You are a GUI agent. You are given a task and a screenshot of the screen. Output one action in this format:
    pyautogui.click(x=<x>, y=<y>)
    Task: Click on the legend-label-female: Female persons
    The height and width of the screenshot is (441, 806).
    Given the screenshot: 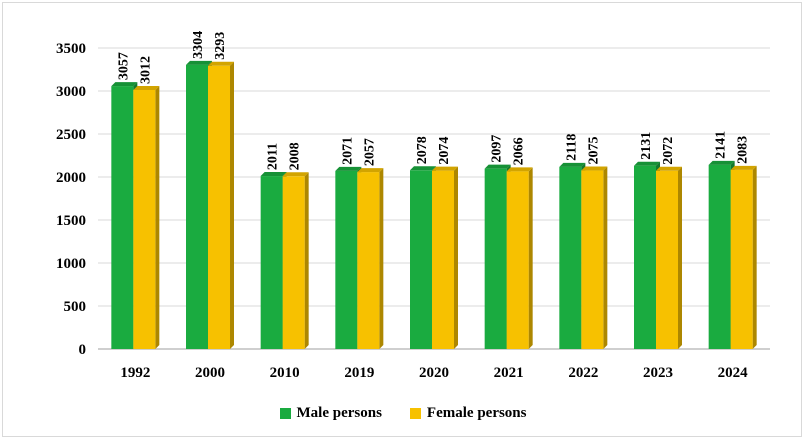 What is the action you would take?
    pyautogui.click(x=476, y=412)
    